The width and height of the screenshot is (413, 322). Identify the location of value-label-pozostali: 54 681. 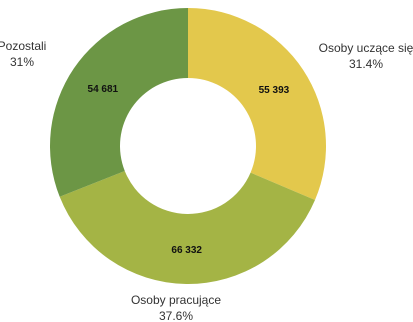
(103, 89).